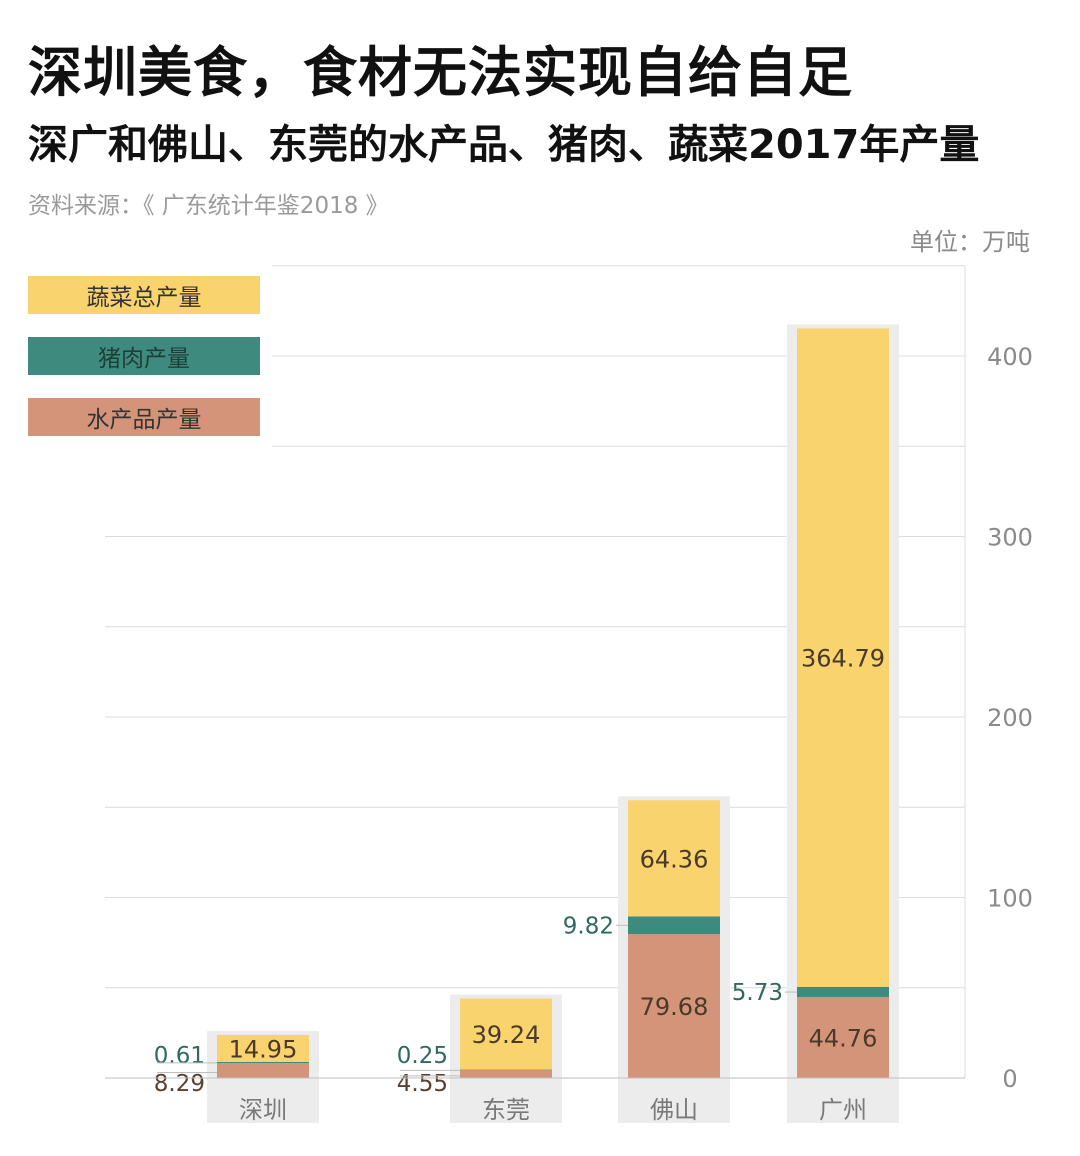  Describe the element at coordinates (674, 1110) in the screenshot. I see `category-label: 佛山` at that location.